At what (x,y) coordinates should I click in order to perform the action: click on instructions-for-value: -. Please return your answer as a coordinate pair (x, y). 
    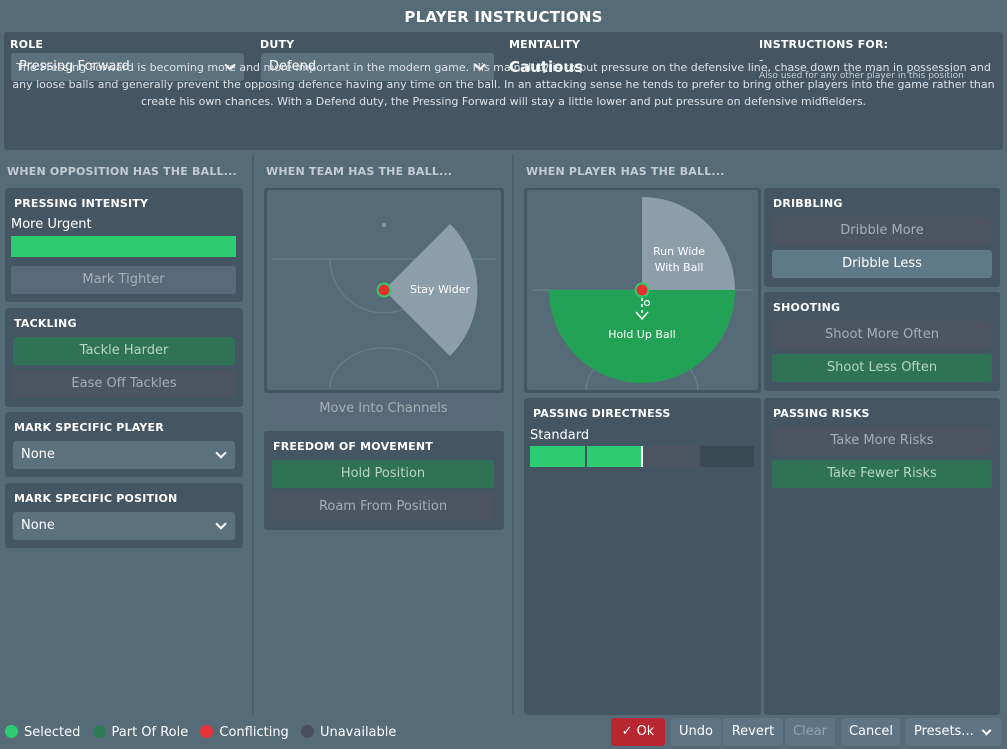
    Looking at the image, I should click on (761, 60).